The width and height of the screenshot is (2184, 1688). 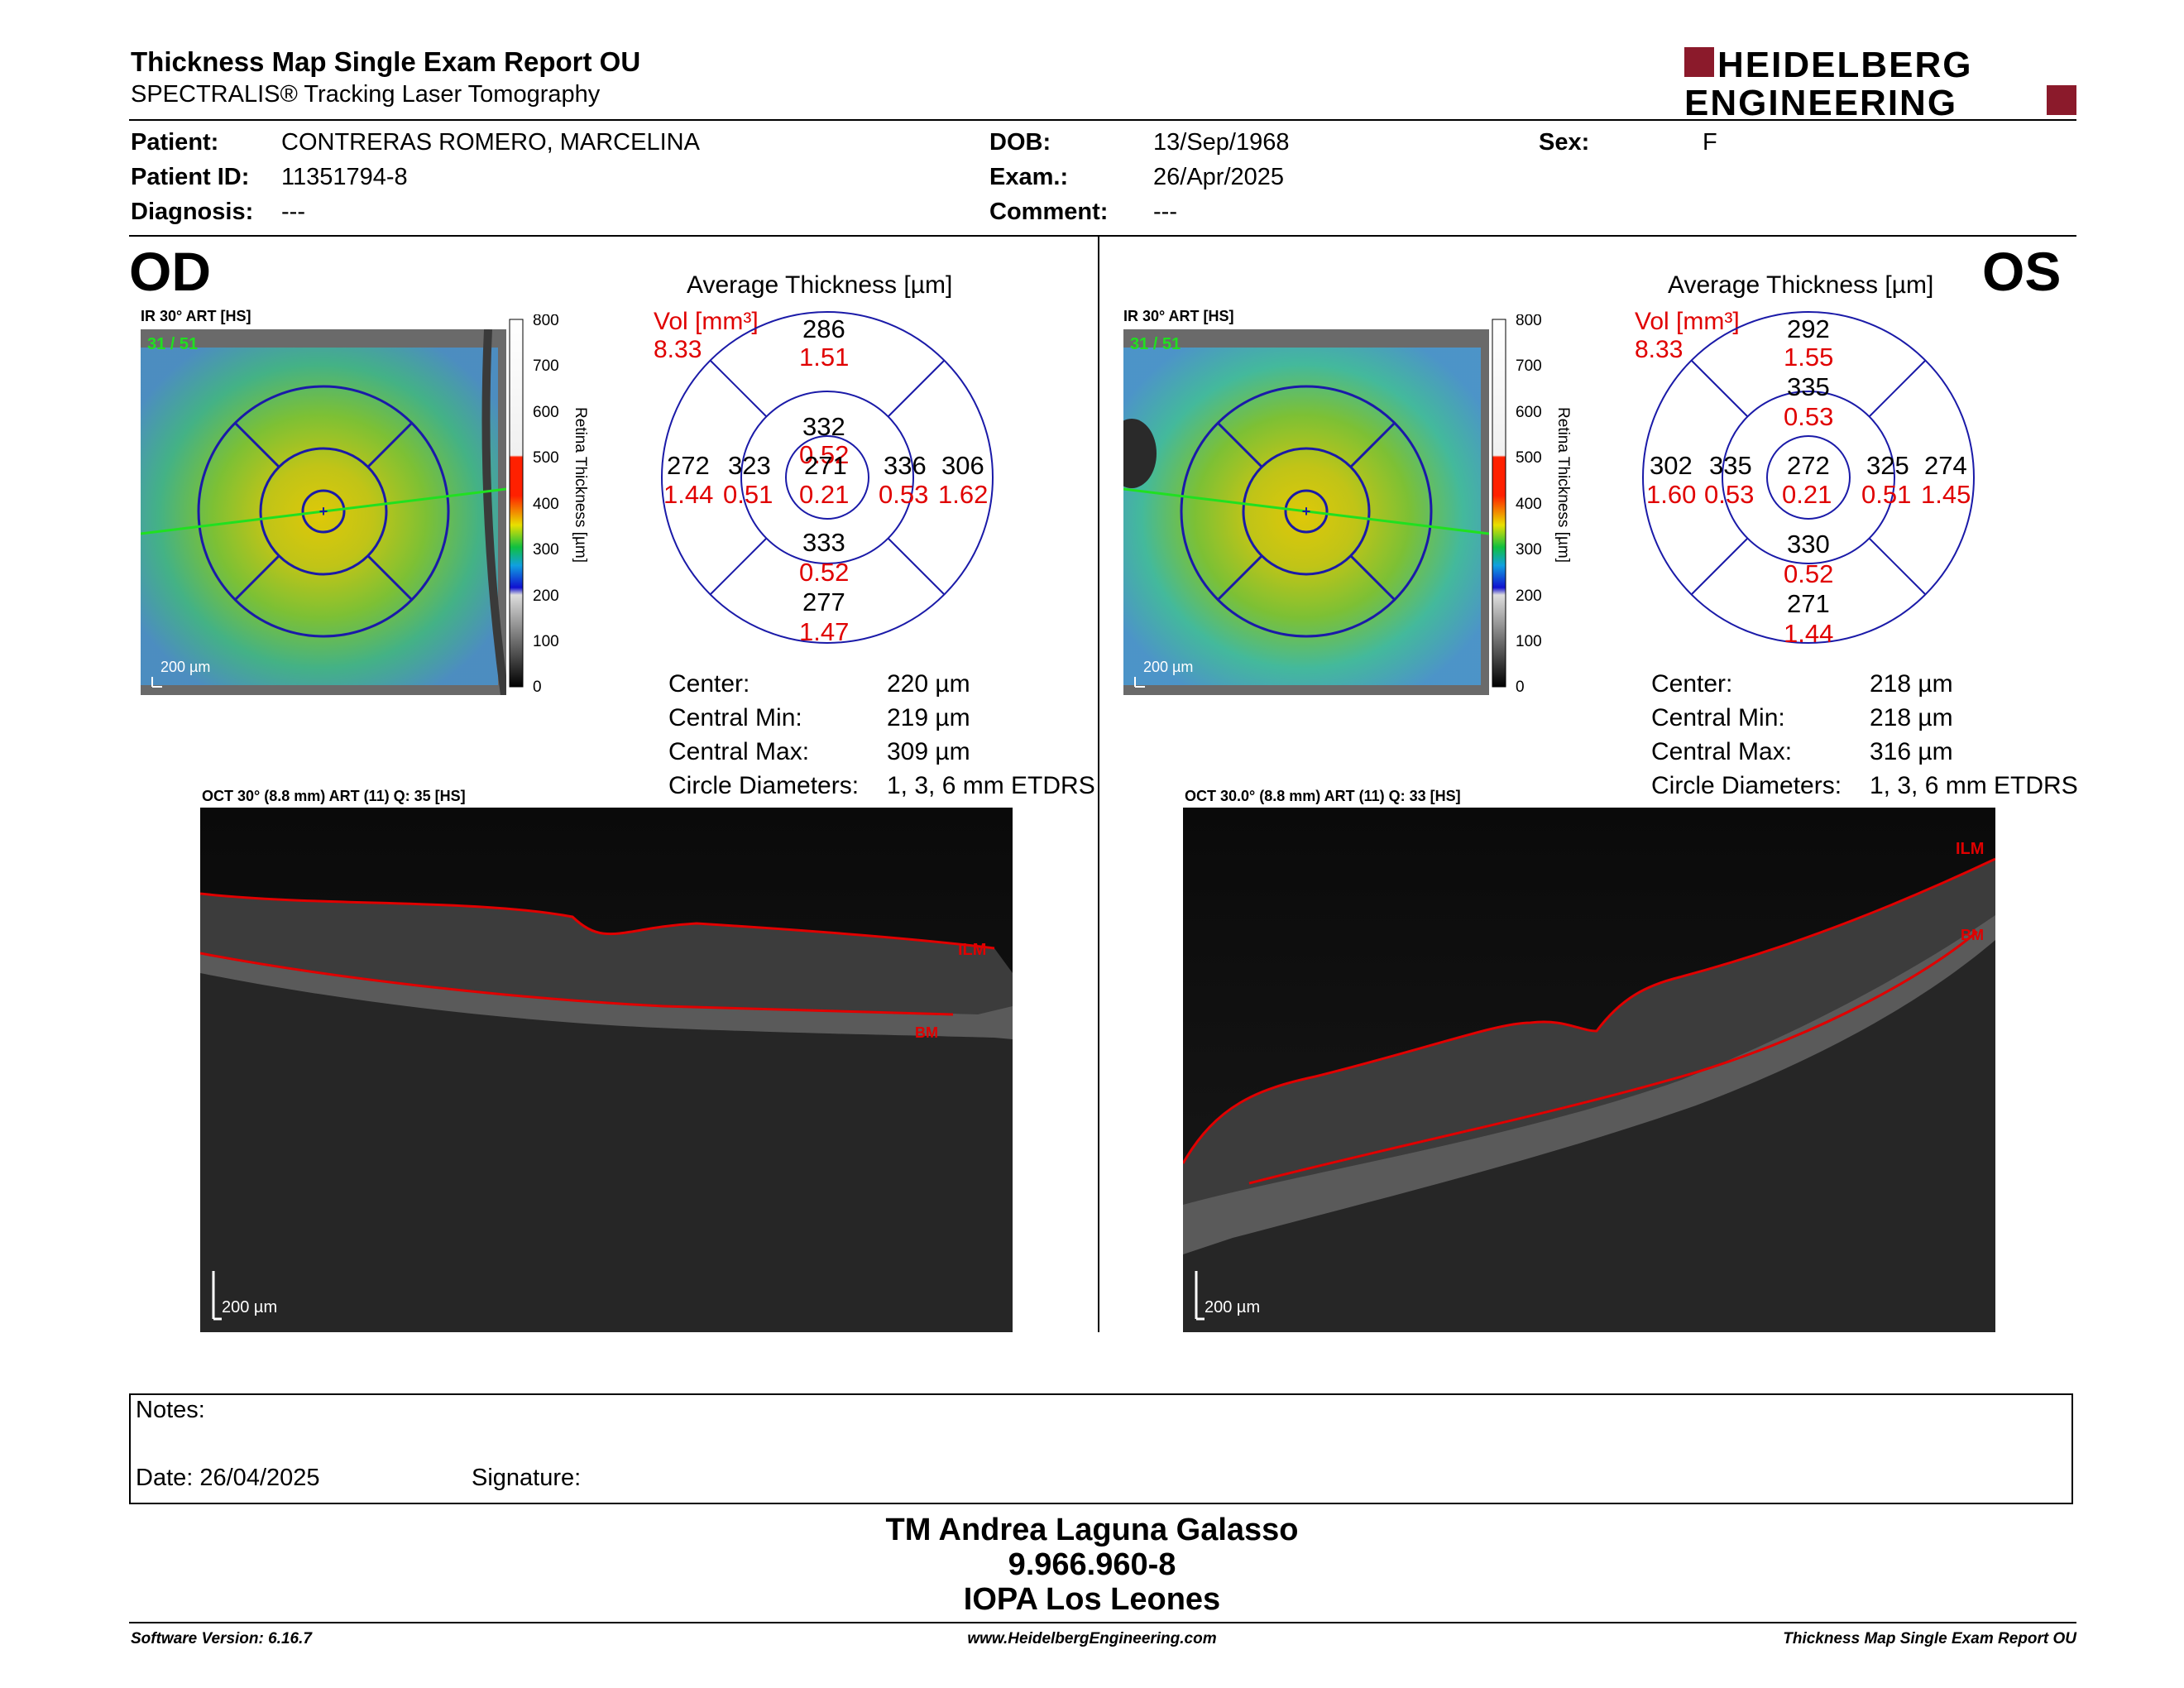 What do you see at coordinates (344, 177) in the screenshot?
I see `patient-id: 11351794-8` at bounding box center [344, 177].